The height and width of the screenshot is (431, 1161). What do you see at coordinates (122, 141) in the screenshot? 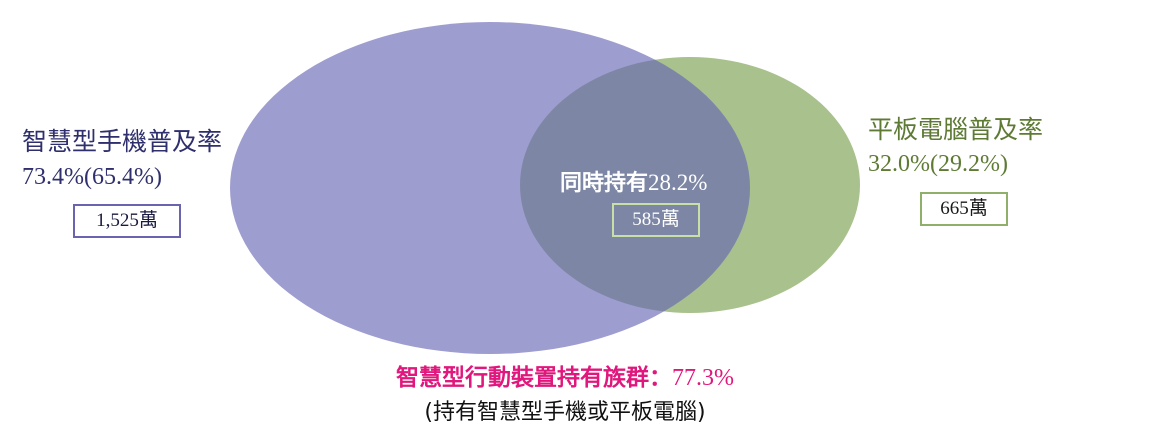
I see `smartphone-title: 智慧型手機普及率` at bounding box center [122, 141].